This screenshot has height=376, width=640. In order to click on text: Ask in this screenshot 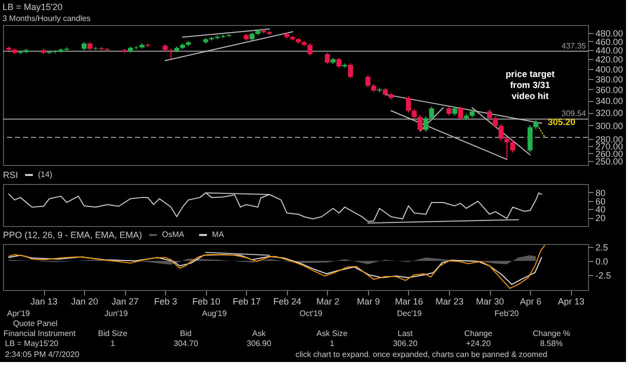, I will do `click(259, 333)`.